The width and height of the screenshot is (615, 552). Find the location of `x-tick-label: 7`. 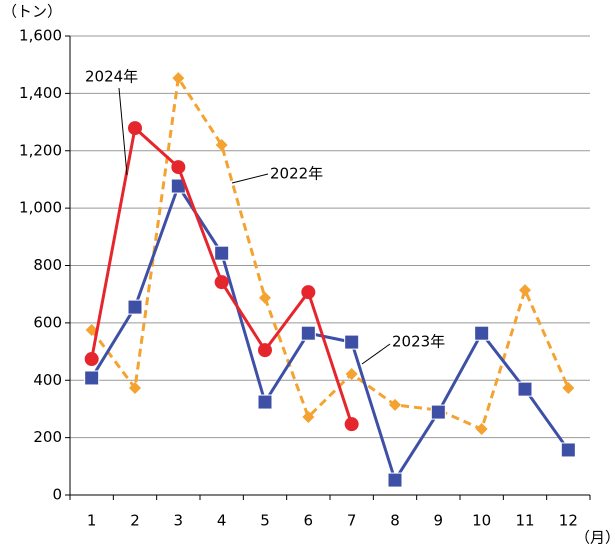

x-tick-label: 7 is located at coordinates (352, 521).